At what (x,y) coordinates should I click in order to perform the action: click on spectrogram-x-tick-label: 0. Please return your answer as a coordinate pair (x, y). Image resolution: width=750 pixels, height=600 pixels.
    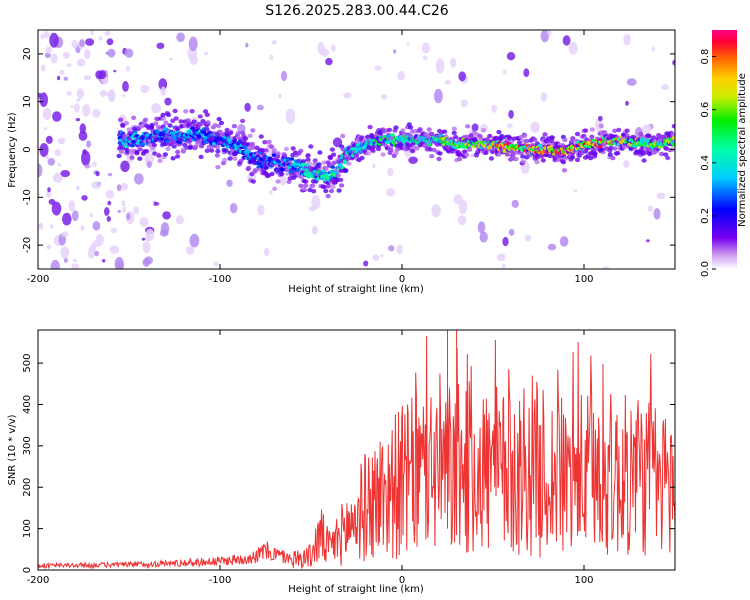
    Looking at the image, I should click on (402, 279).